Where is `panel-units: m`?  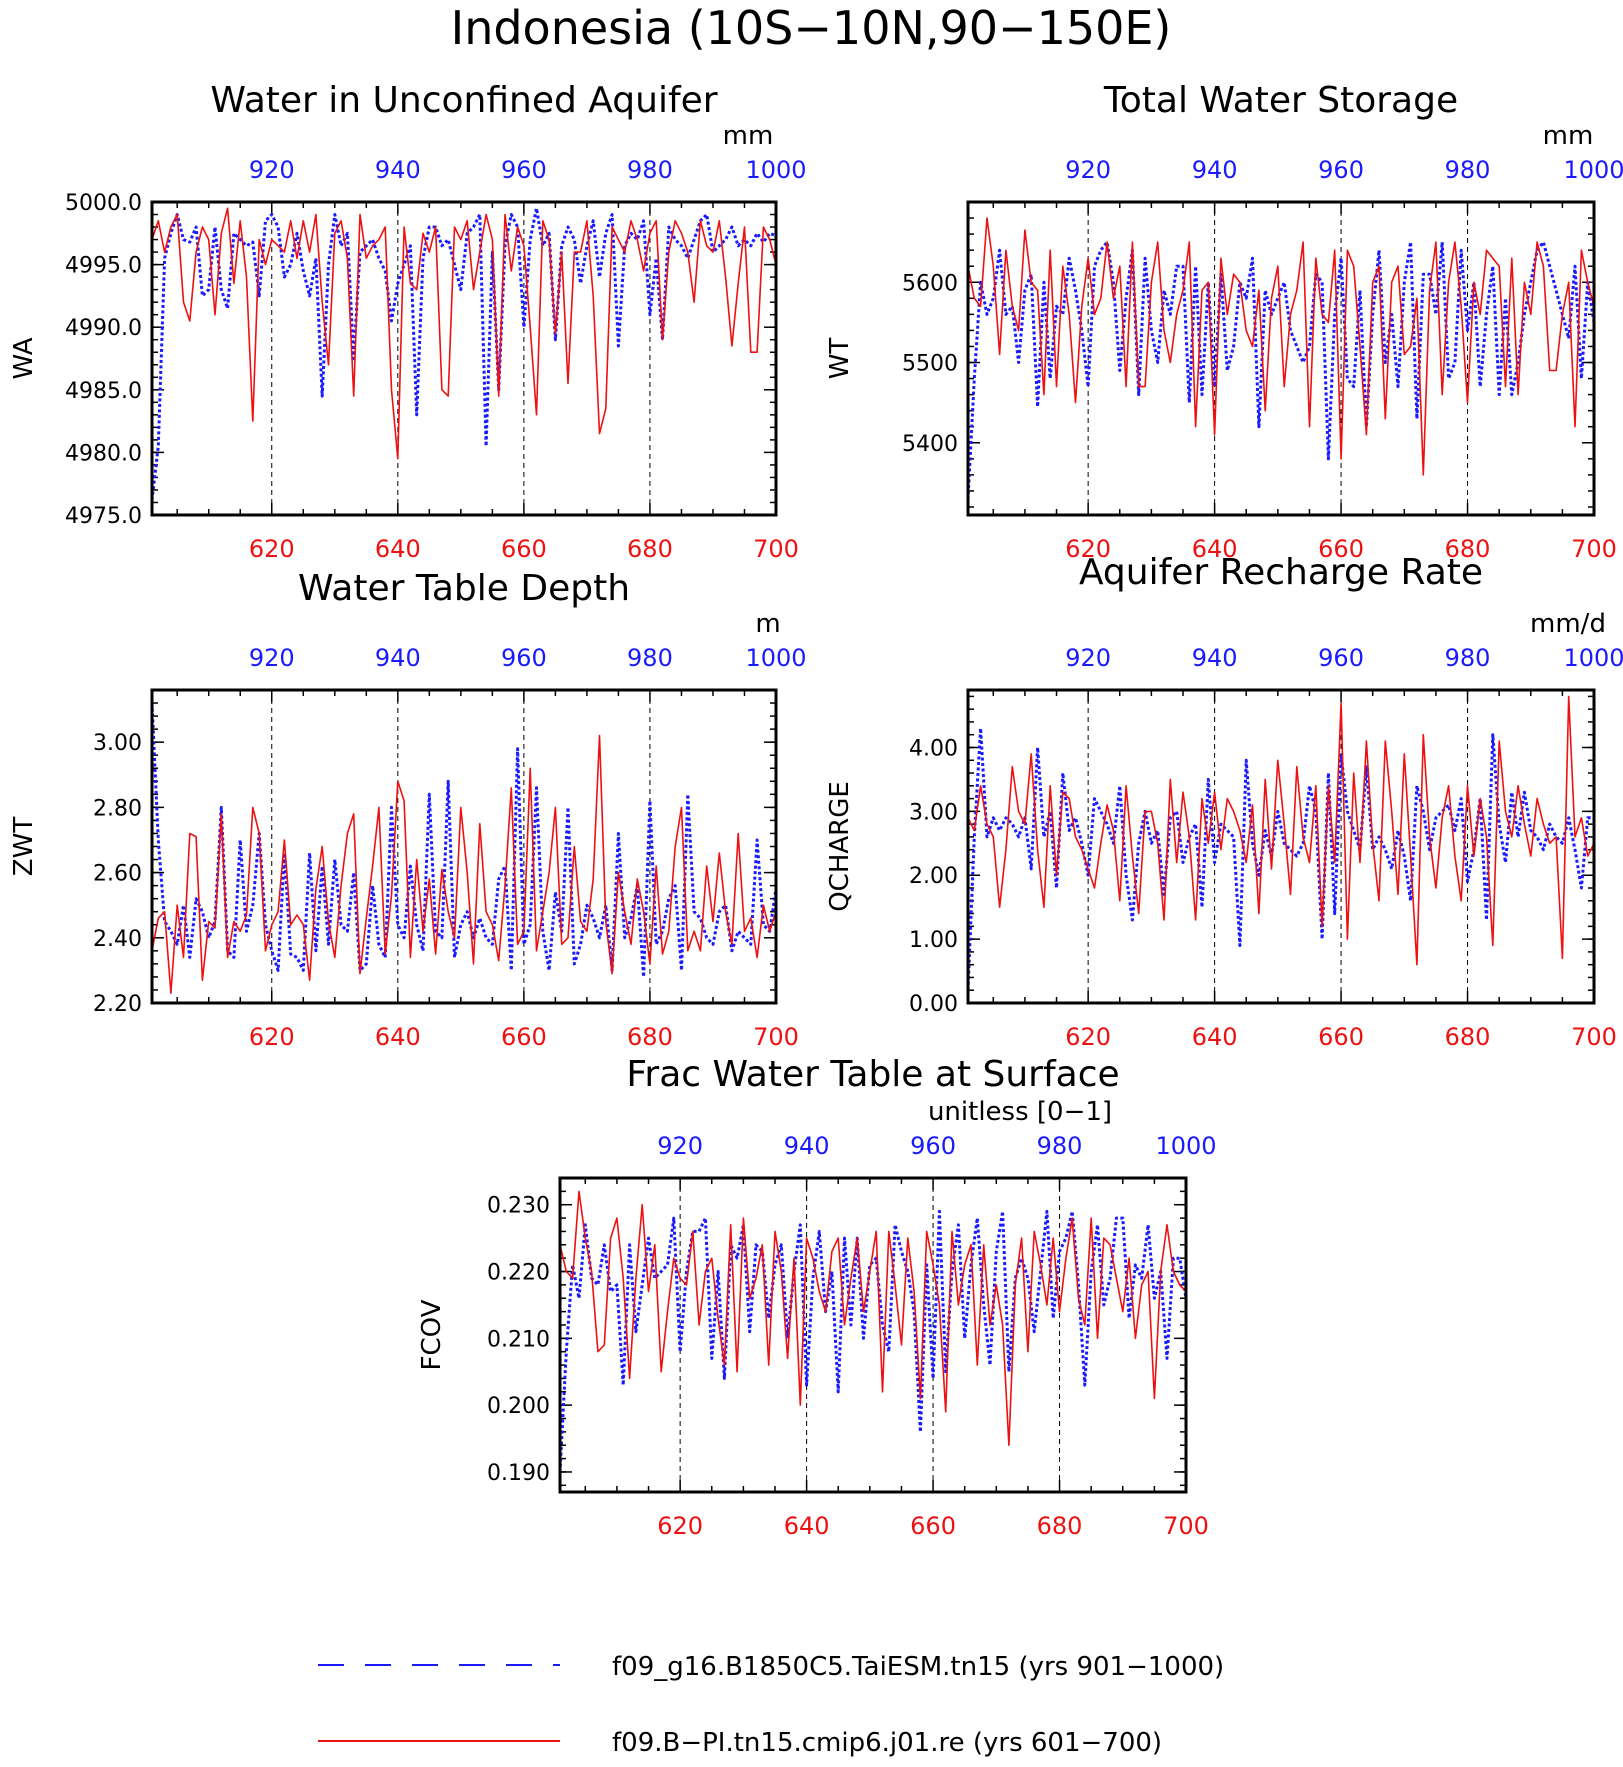
panel-units: m is located at coordinates (767, 624).